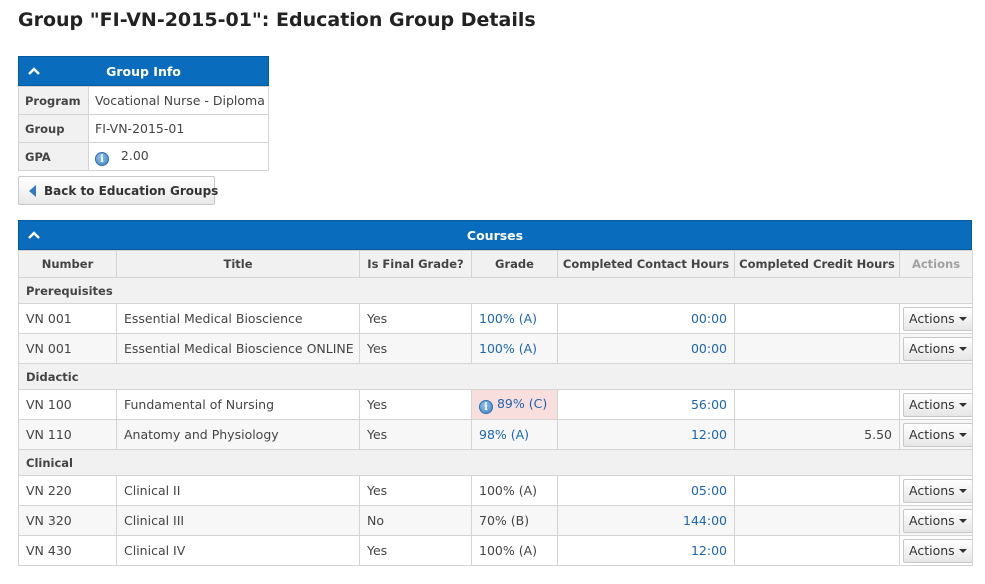 Image resolution: width=985 pixels, height=584 pixels. What do you see at coordinates (238, 348) in the screenshot?
I see `course-title: Essential Medical Bioscience ONLINE` at bounding box center [238, 348].